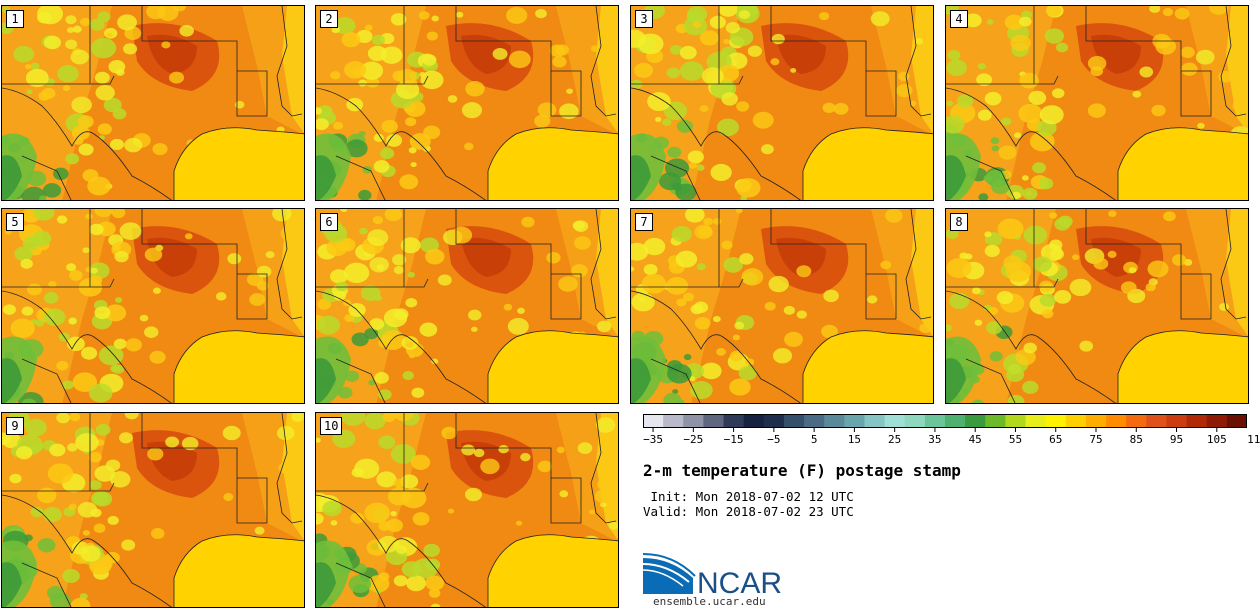 The width and height of the screenshot is (1260, 610). I want to click on logo-text: NCAR, so click(739, 581).